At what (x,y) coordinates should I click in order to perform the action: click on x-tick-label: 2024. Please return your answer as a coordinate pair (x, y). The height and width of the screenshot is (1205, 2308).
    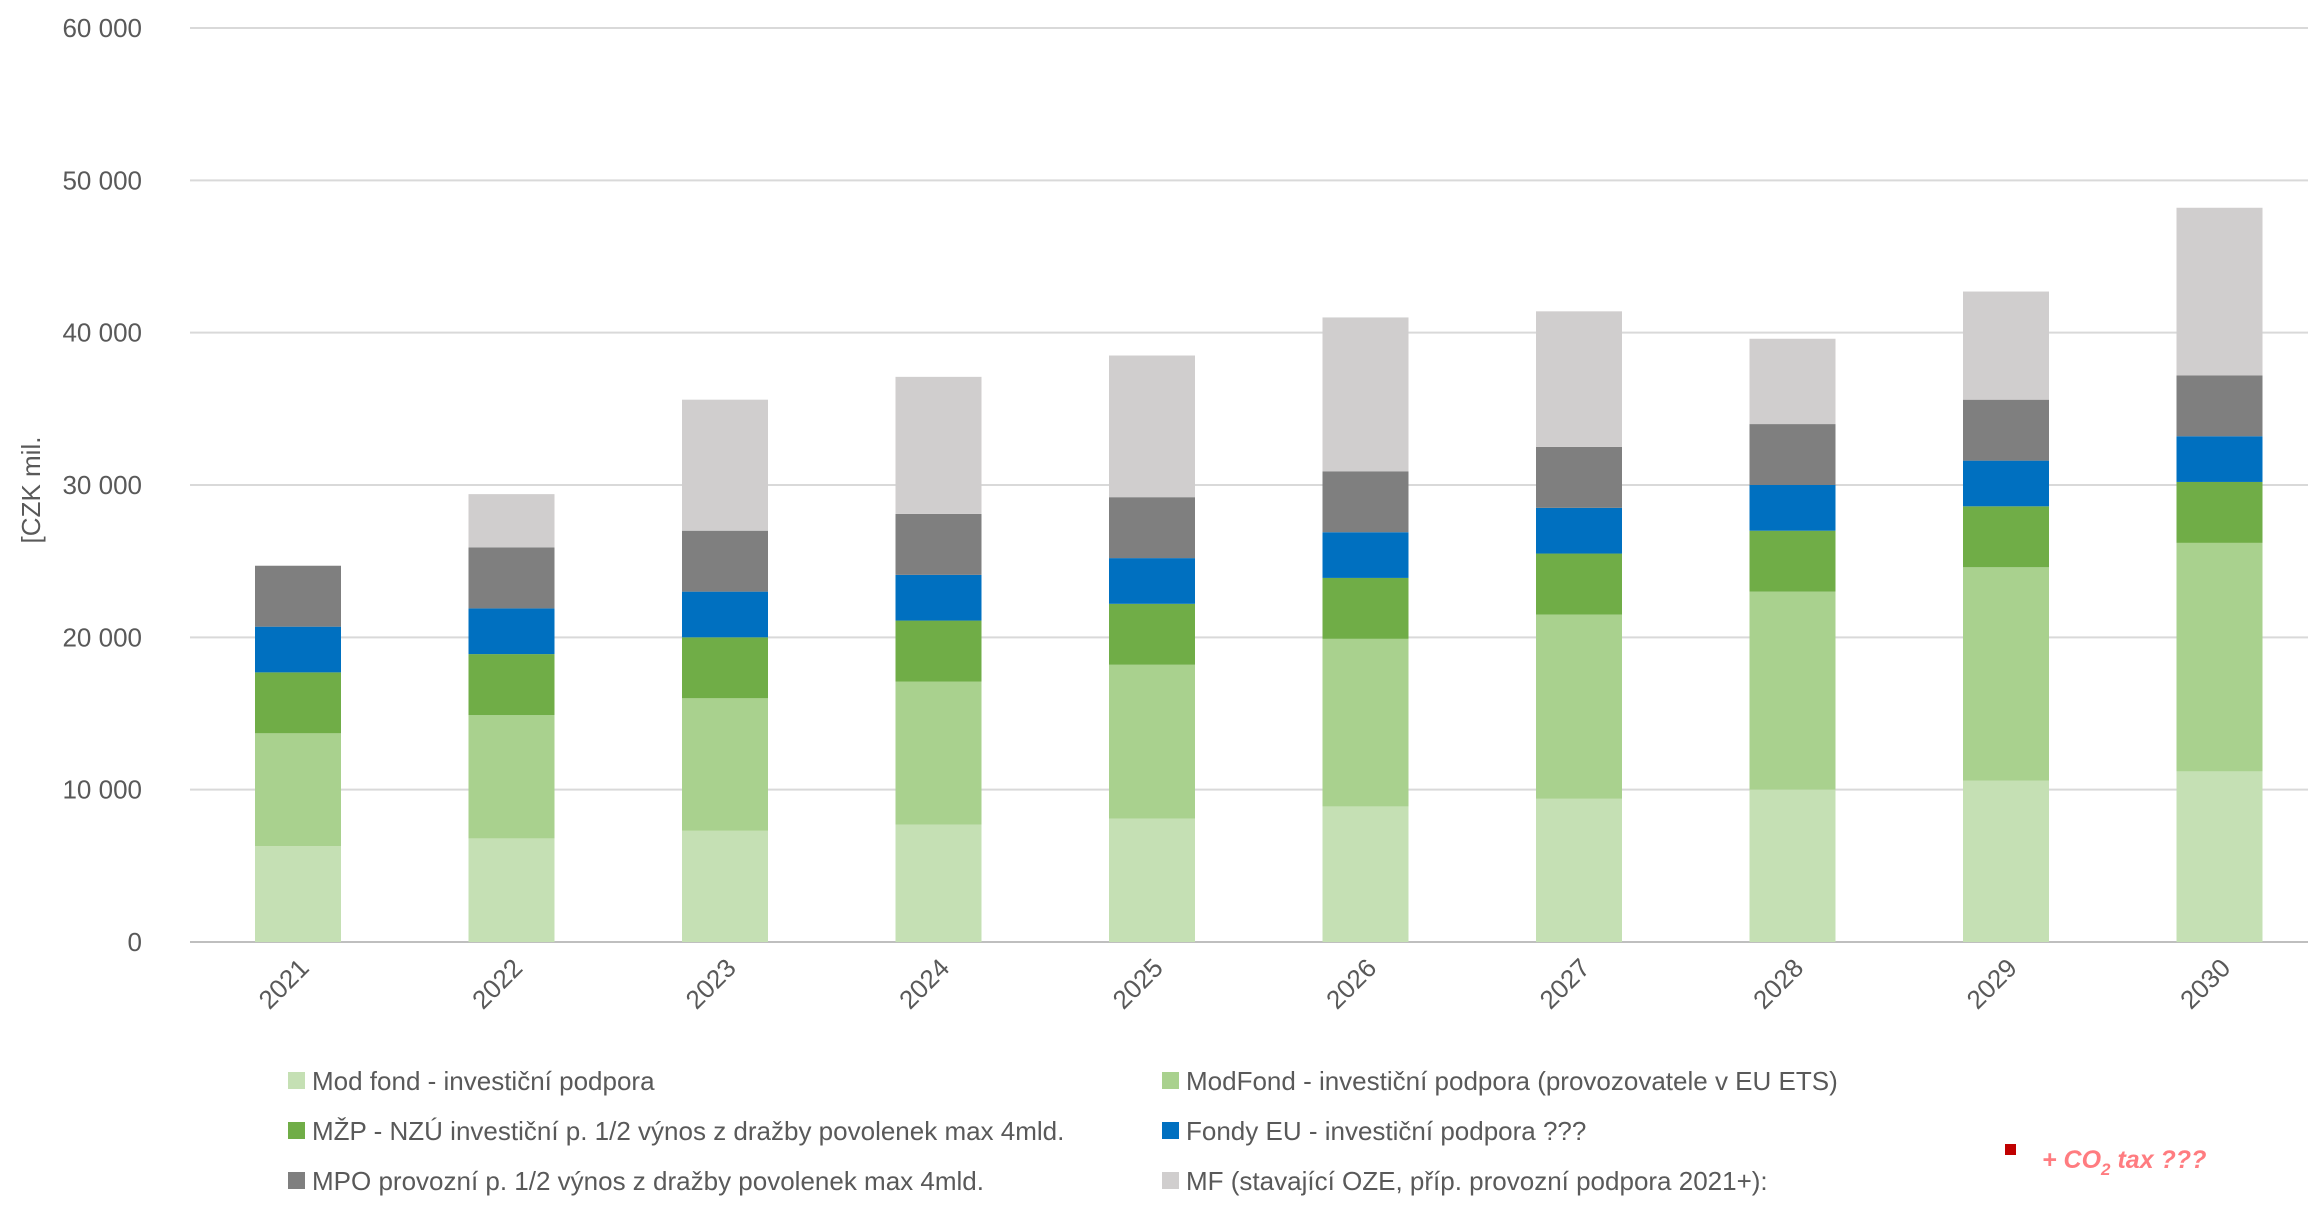
    Looking at the image, I should click on (924, 984).